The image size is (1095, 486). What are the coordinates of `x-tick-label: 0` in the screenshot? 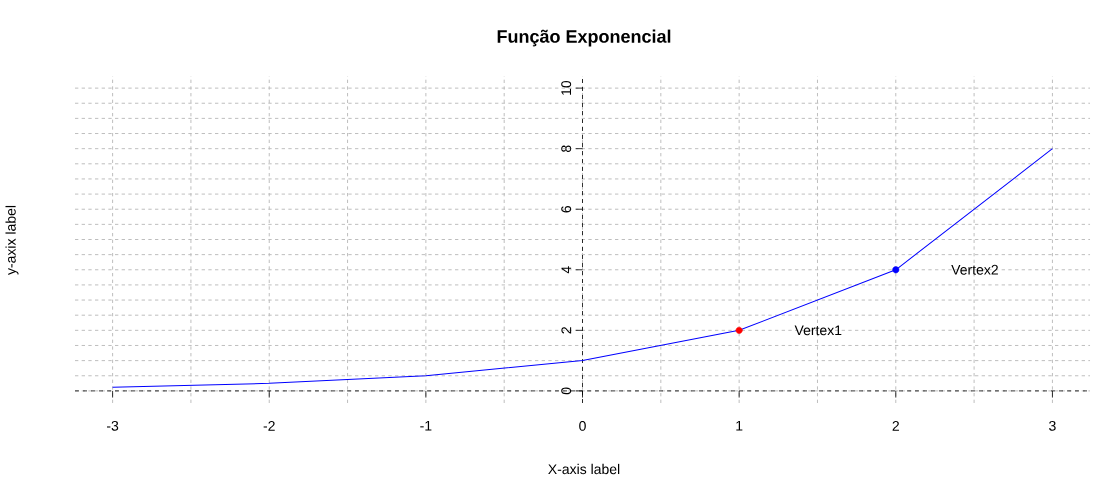 It's located at (582, 425).